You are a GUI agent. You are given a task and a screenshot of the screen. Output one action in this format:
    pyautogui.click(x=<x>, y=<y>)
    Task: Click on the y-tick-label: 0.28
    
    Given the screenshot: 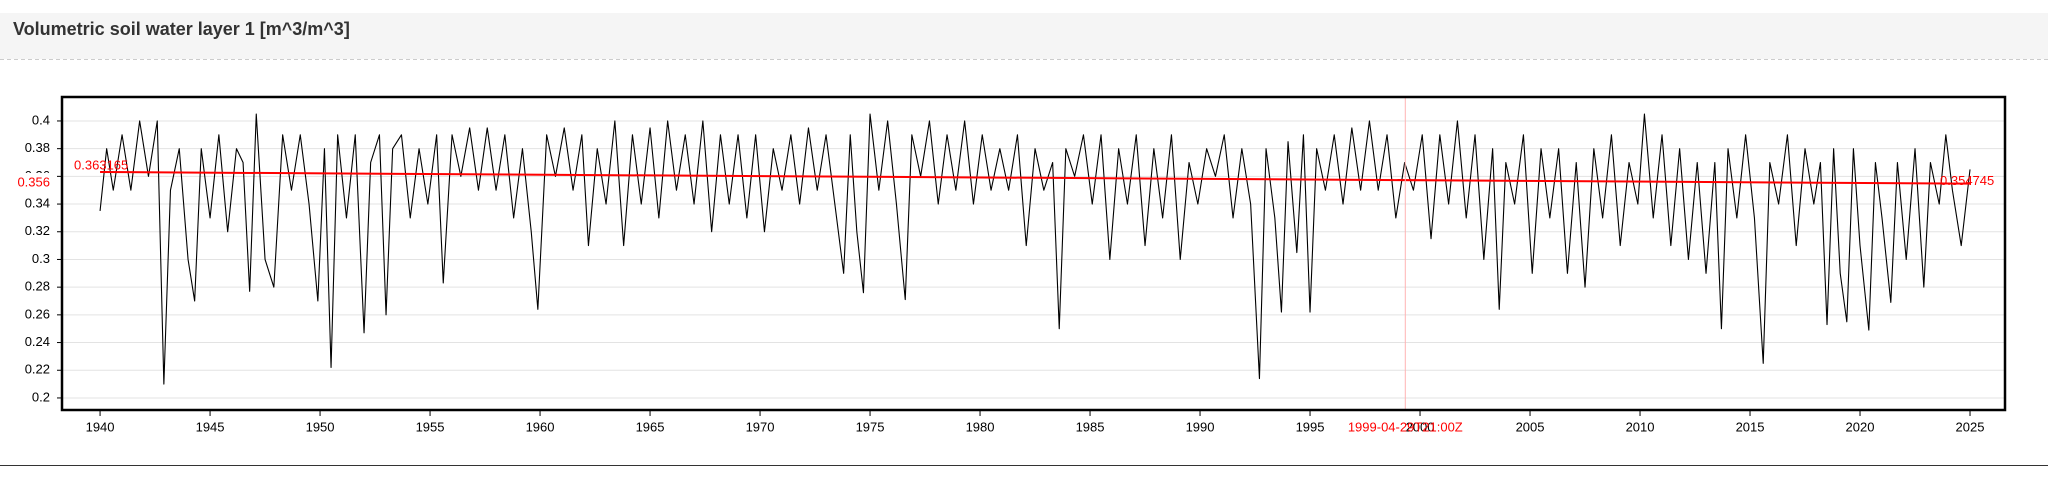 What is the action you would take?
    pyautogui.click(x=37, y=286)
    